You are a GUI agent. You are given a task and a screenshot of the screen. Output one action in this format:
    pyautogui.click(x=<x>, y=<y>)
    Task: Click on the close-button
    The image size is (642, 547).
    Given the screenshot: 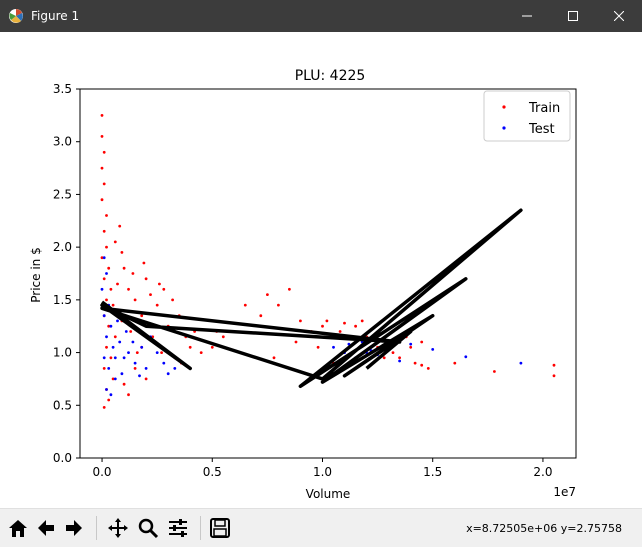 What is the action you would take?
    pyautogui.click(x=619, y=16)
    